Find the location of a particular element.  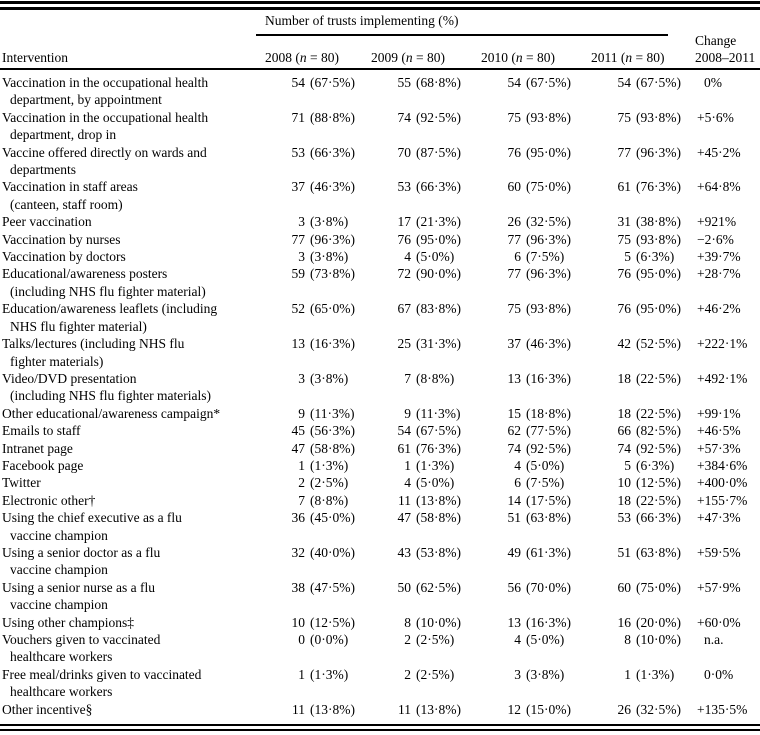

column-header-2011: 2011 (n = 80) is located at coordinates (637, 58).